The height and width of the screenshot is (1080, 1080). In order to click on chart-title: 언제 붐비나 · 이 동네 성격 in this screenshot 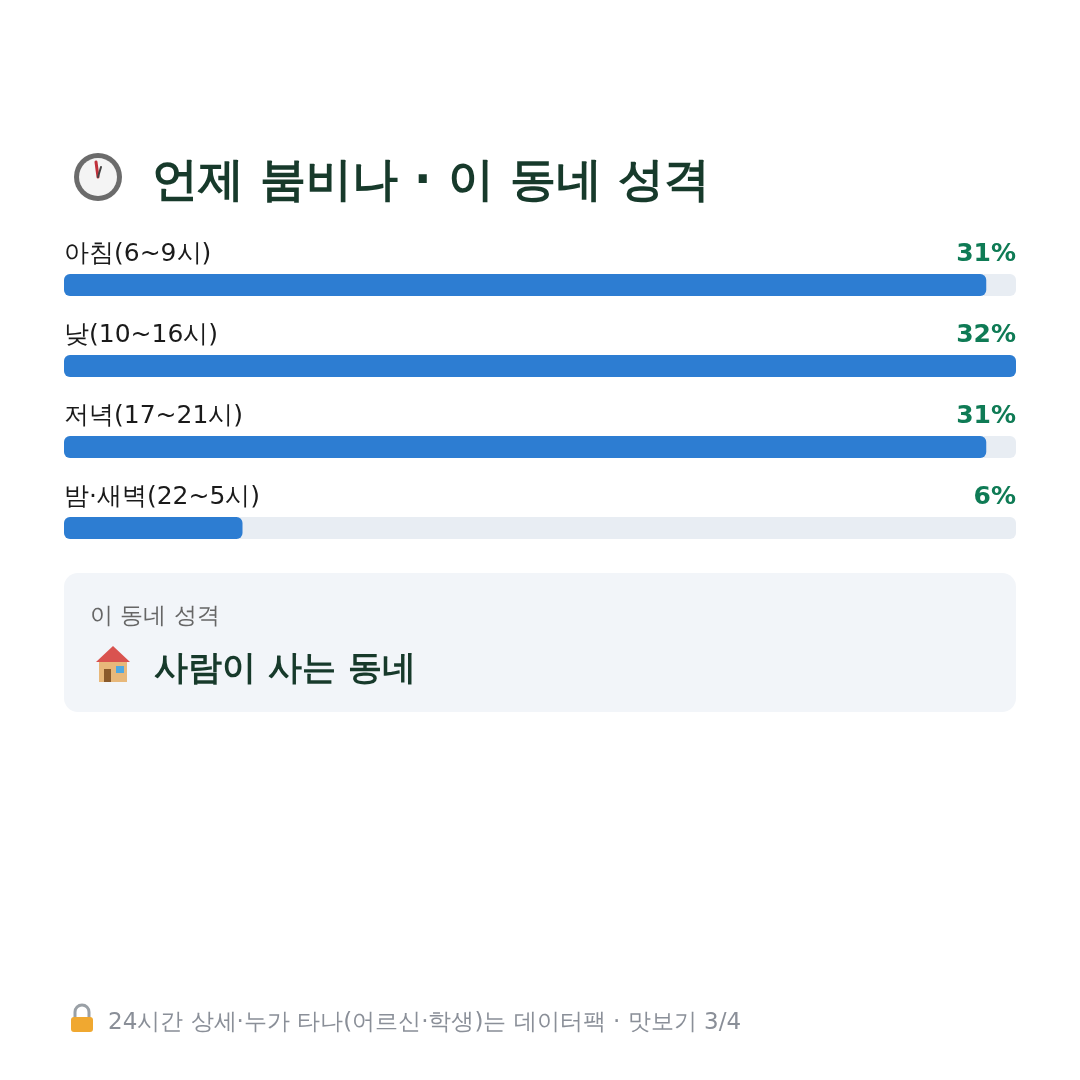, I will do `click(431, 179)`.